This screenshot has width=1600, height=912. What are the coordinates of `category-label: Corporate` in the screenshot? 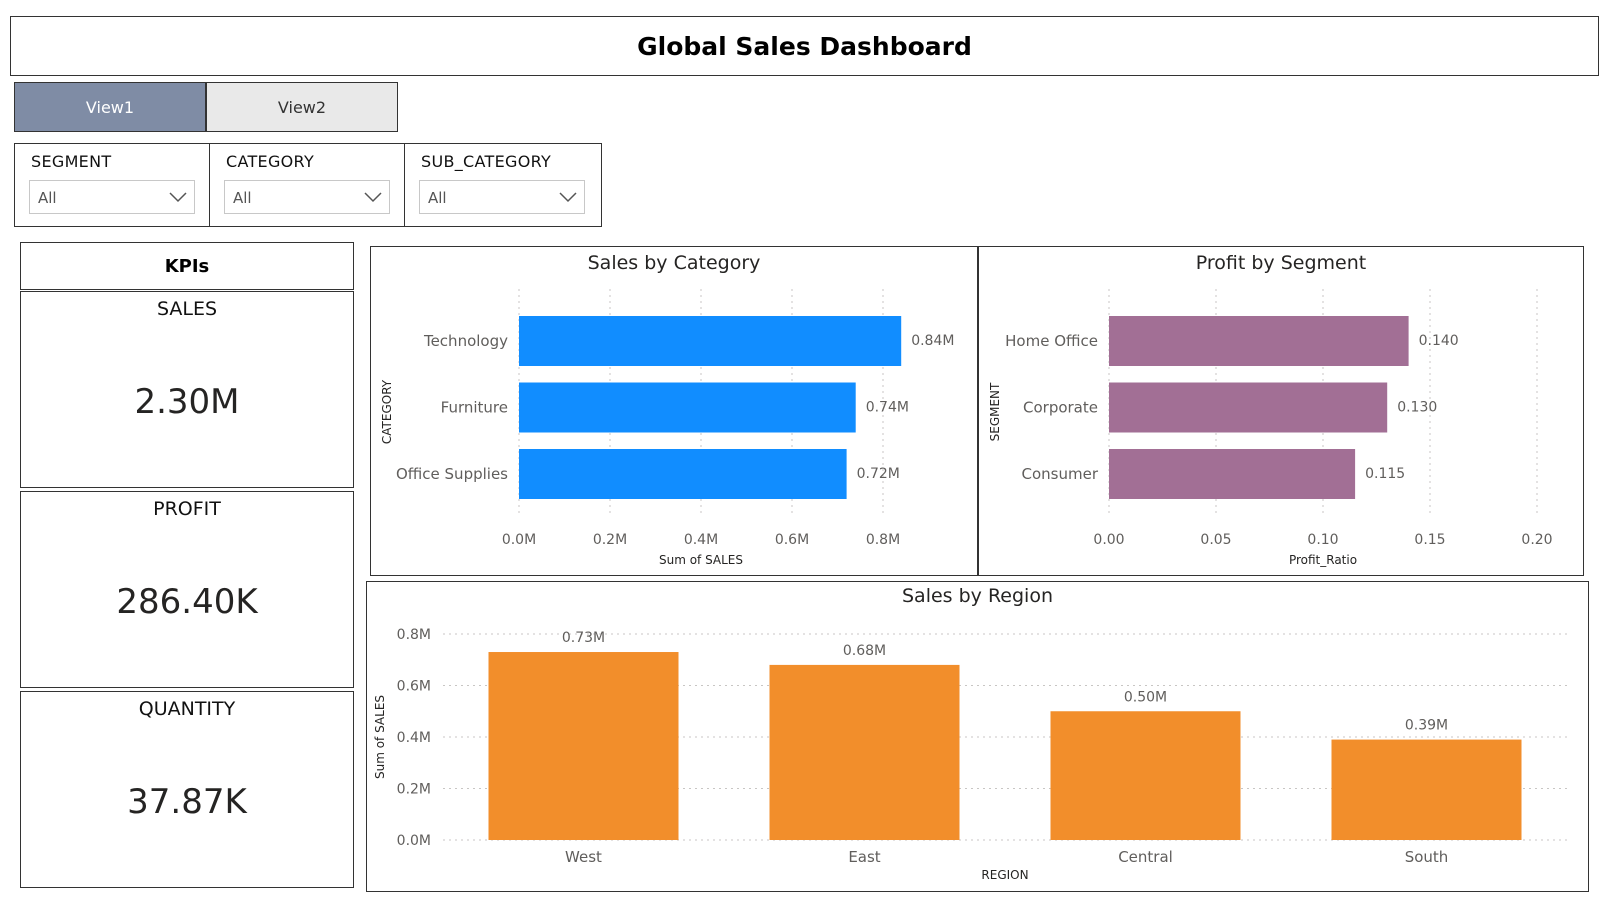 It's located at (1060, 408).